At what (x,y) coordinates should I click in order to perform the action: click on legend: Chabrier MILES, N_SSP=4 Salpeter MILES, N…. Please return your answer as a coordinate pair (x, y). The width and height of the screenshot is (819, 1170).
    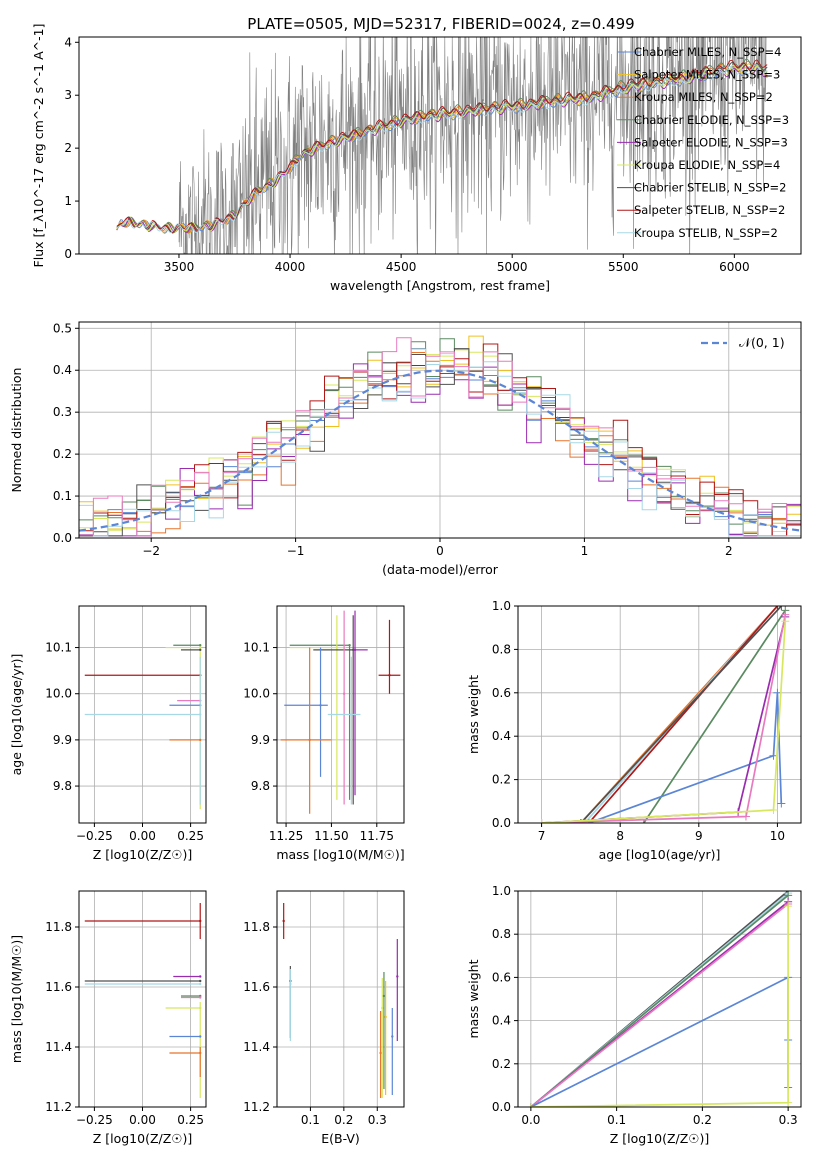
    Looking at the image, I should click on (703, 142).